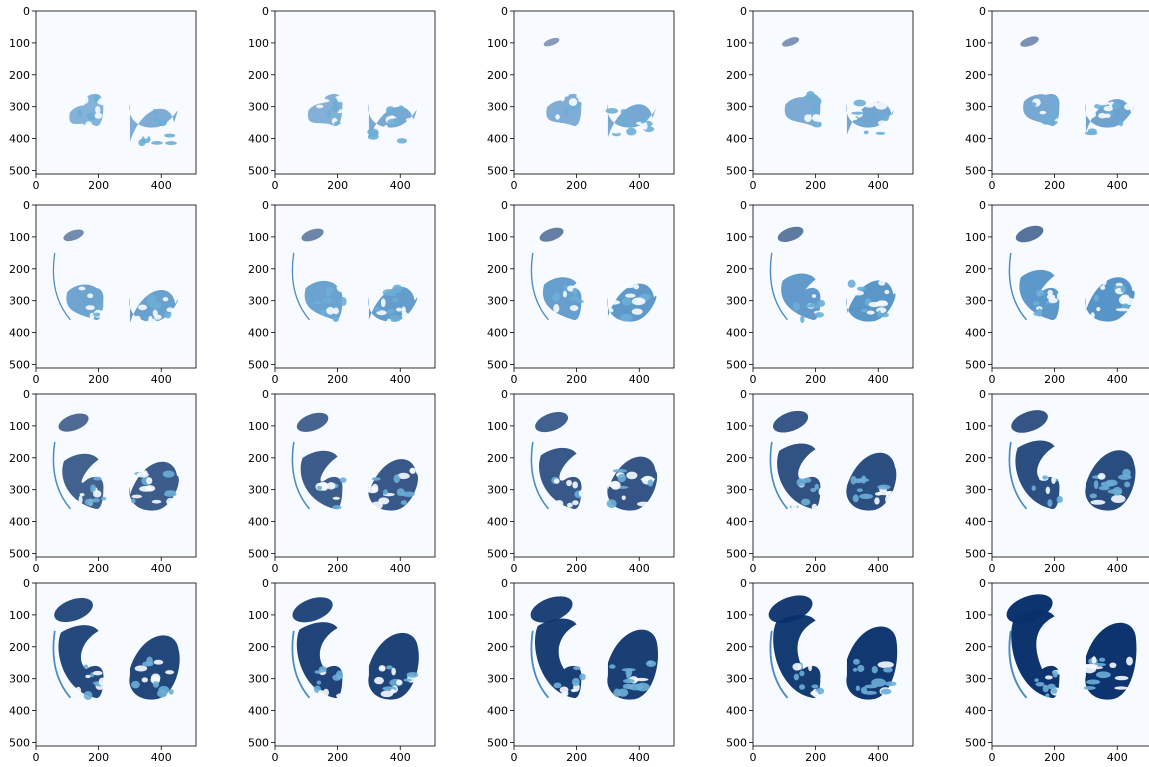 This screenshot has width=1149, height=767. I want to click on slice-panel-3: 0 200 400 0 100 200 300 400 500, so click(581, 98).